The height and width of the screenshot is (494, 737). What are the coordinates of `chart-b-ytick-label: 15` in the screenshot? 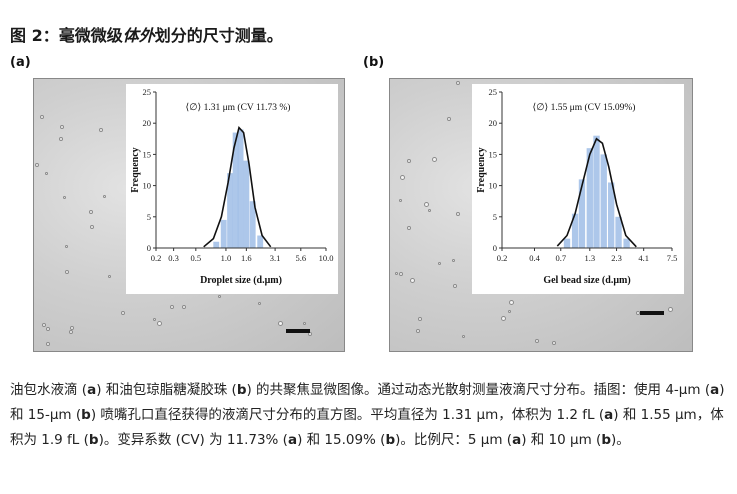 It's located at (493, 154).